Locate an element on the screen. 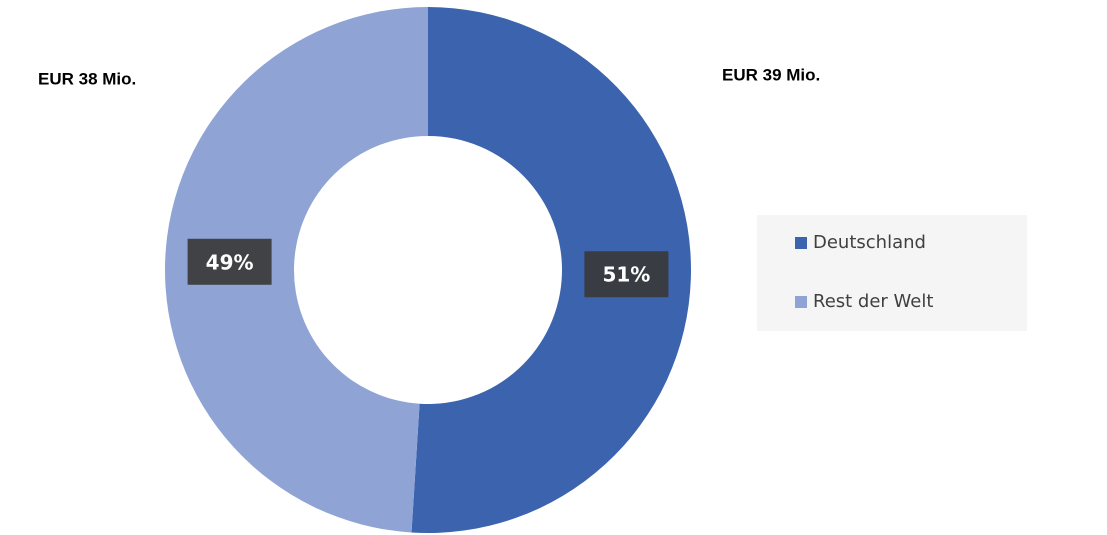 This screenshot has height=535, width=1107. legend-label: Deutschland is located at coordinates (869, 242).